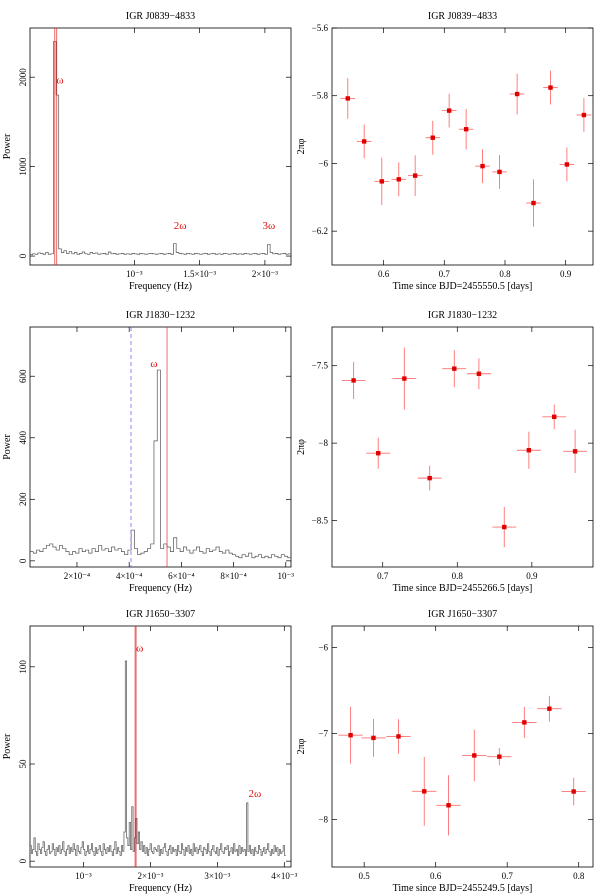  I want to click on harmonic-label: 2ω, so click(180, 226).